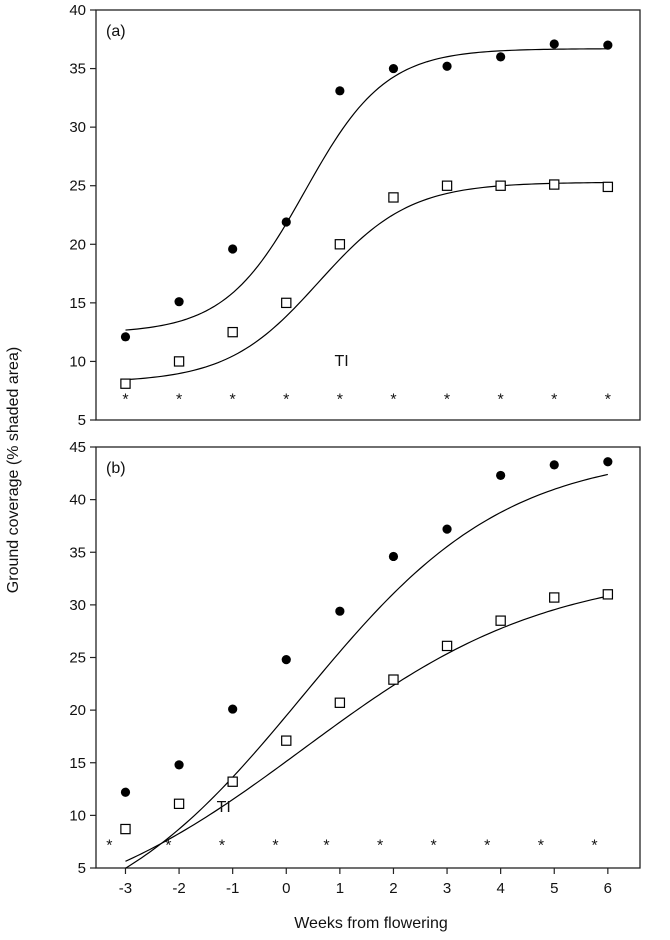 This screenshot has width=670, height=940. What do you see at coordinates (178, 888) in the screenshot?
I see `x-tick-label: -2` at bounding box center [178, 888].